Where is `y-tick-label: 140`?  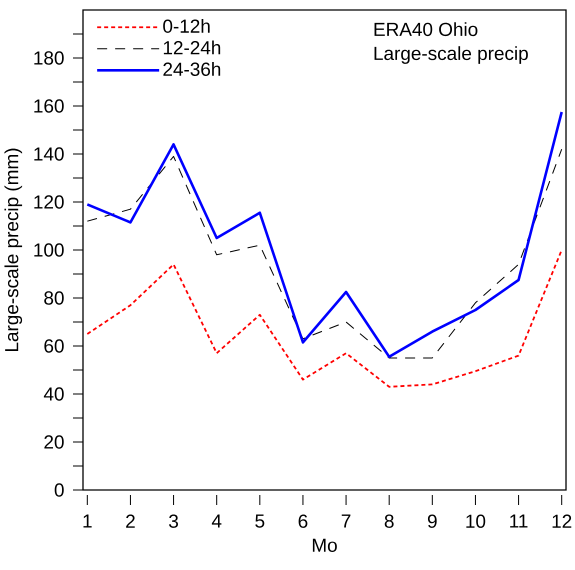
y-tick-label: 140 is located at coordinates (49, 154).